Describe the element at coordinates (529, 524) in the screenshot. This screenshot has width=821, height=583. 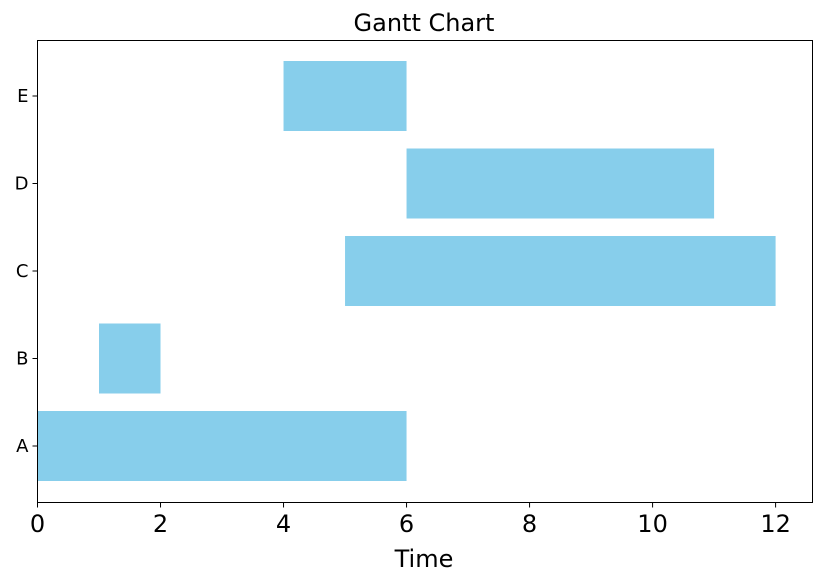
I see `x-tick-label: 8` at that location.